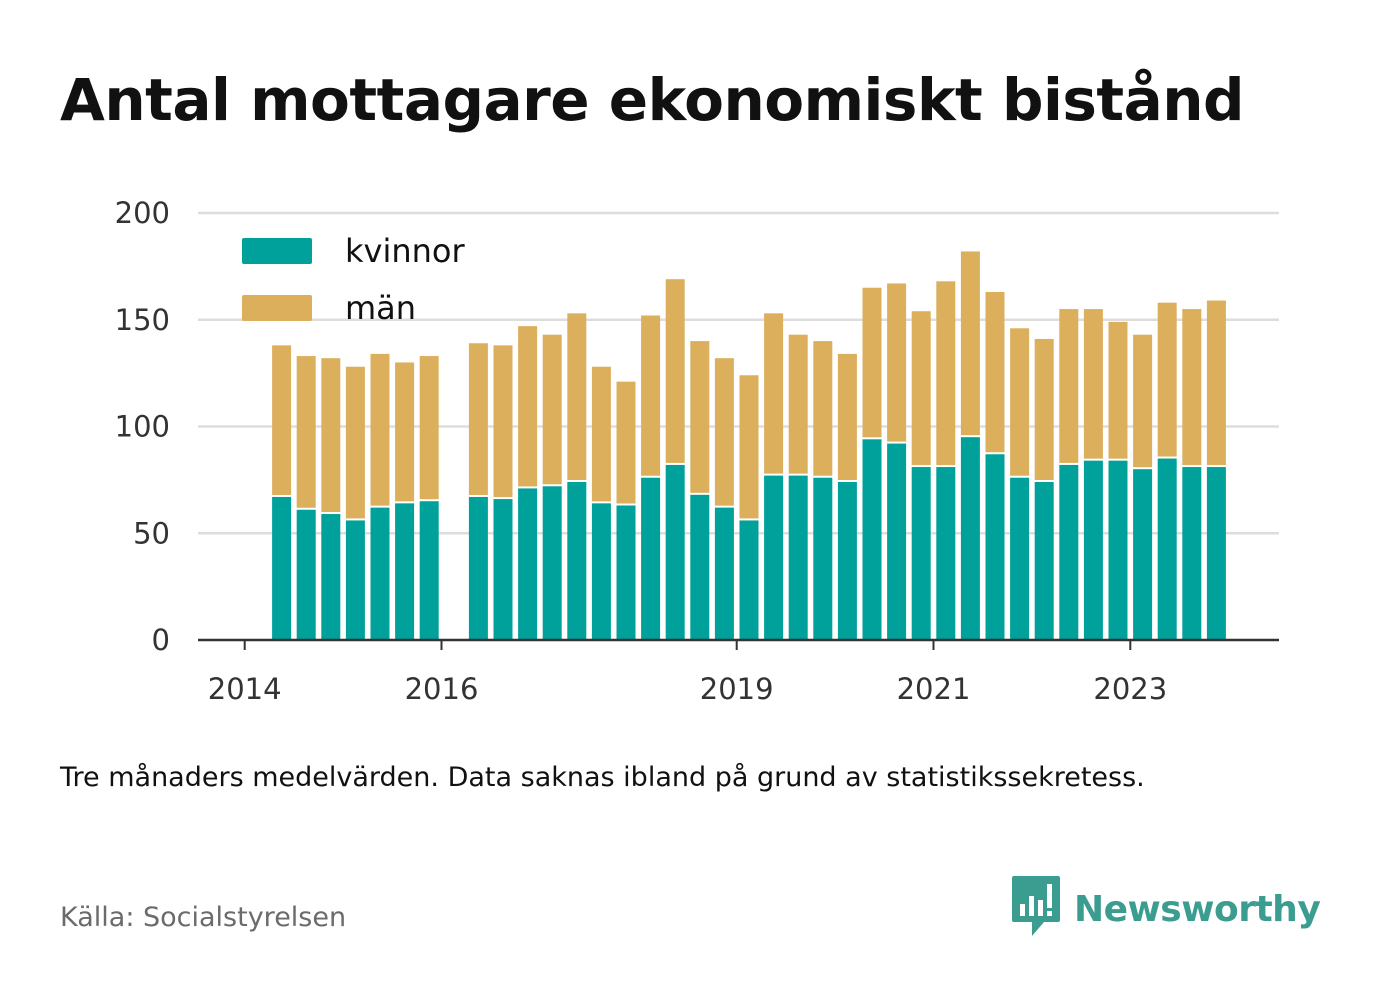  Describe the element at coordinates (652, 100) in the screenshot. I see `chart-title: Antal mottagare ekonomiskt bistånd` at that location.